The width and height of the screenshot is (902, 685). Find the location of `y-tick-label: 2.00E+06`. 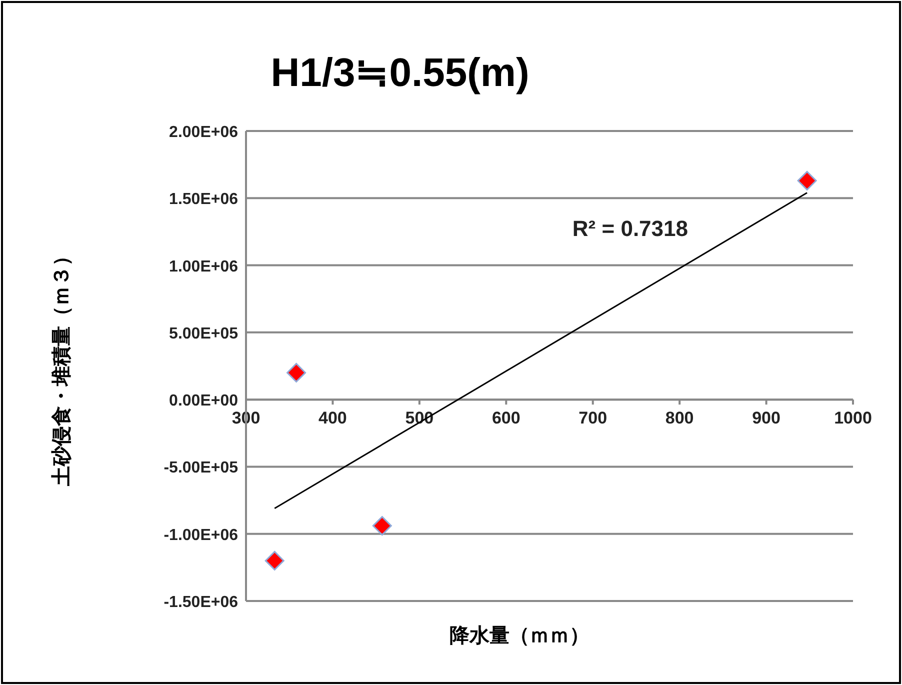

y-tick-label: 2.00E+06 is located at coordinates (203, 132).